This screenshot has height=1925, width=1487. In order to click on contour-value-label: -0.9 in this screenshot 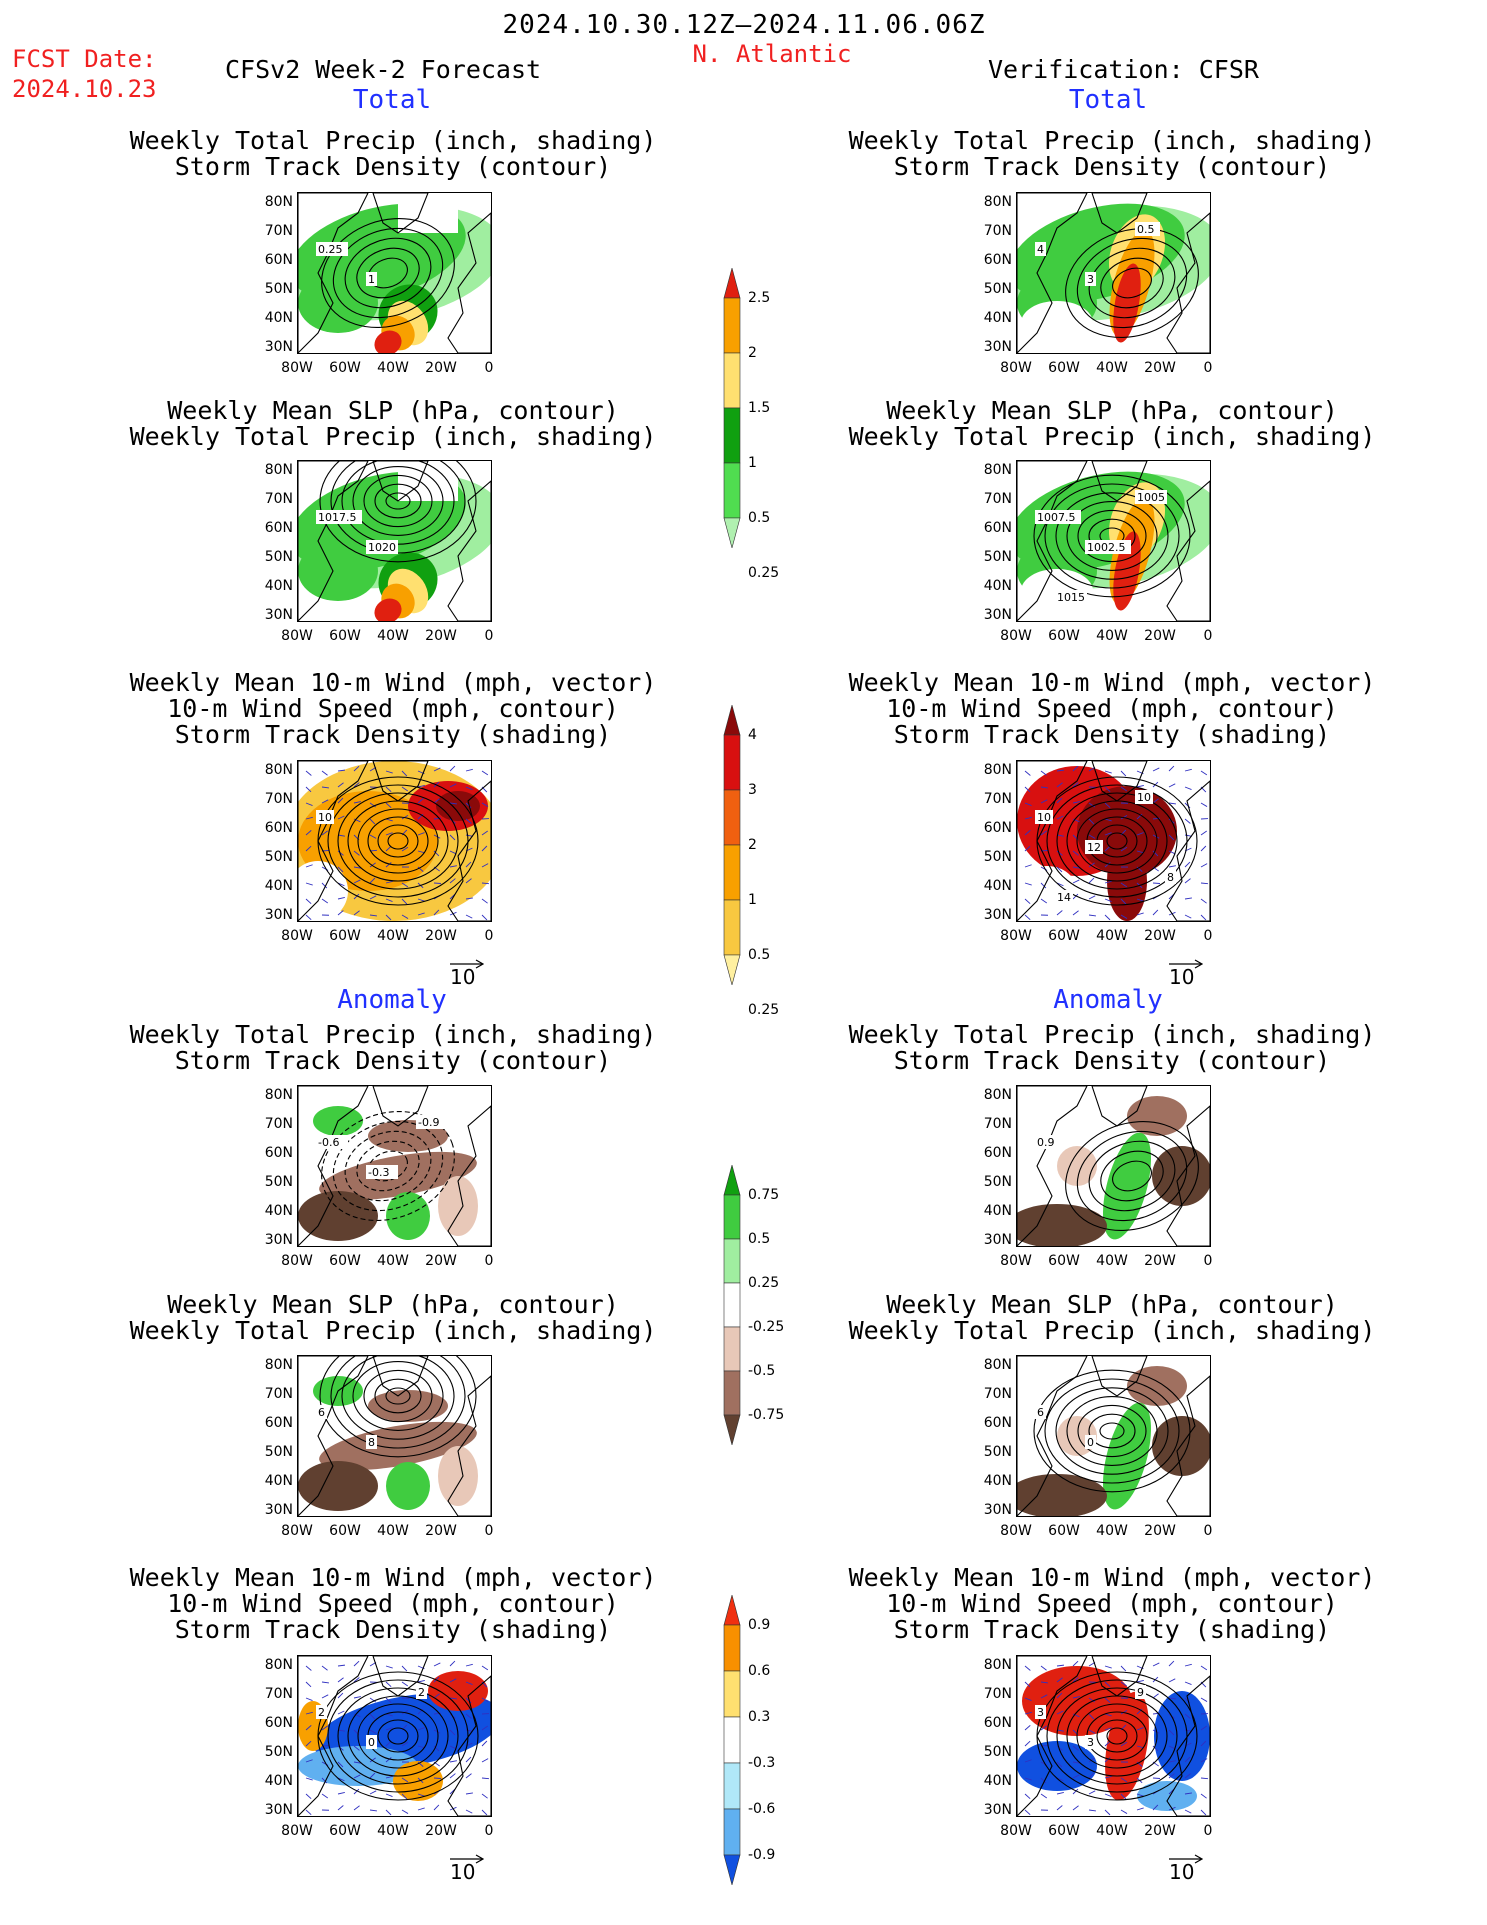, I will do `click(432, 1122)`.